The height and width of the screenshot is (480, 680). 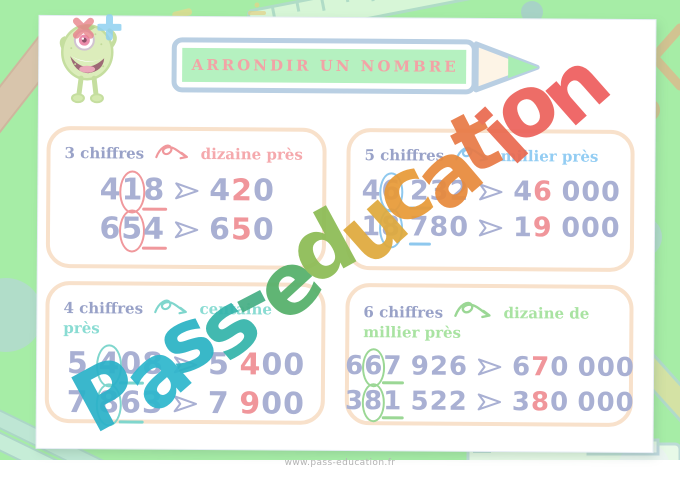 What do you see at coordinates (567, 192) in the screenshot?
I see `result-number: 46 000` at bounding box center [567, 192].